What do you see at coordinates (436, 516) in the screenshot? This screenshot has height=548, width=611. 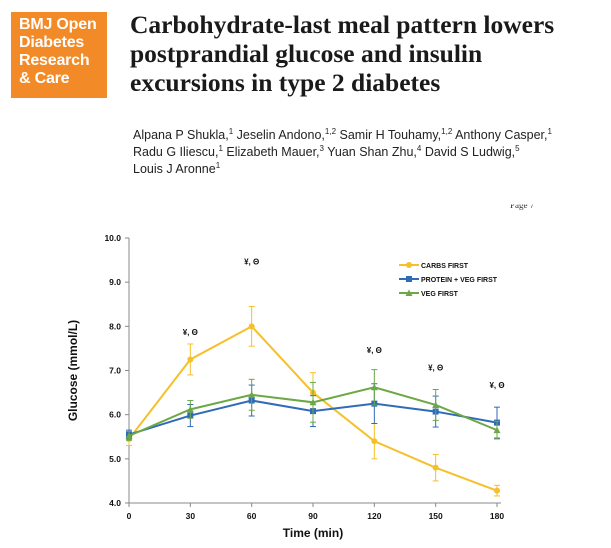 I see `x-tick-label: 150` at bounding box center [436, 516].